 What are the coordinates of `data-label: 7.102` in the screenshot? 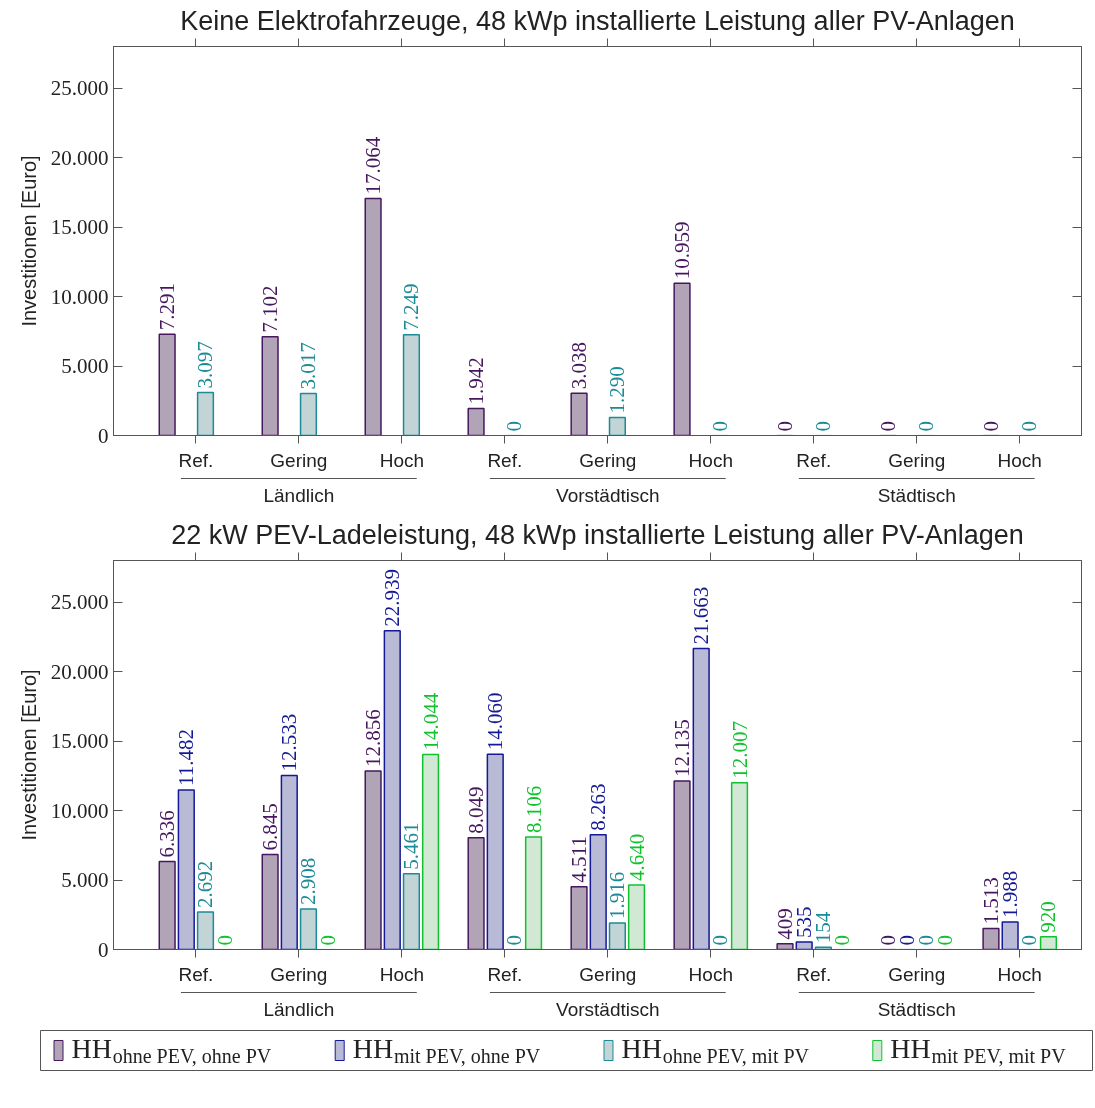 It's located at (270, 309).